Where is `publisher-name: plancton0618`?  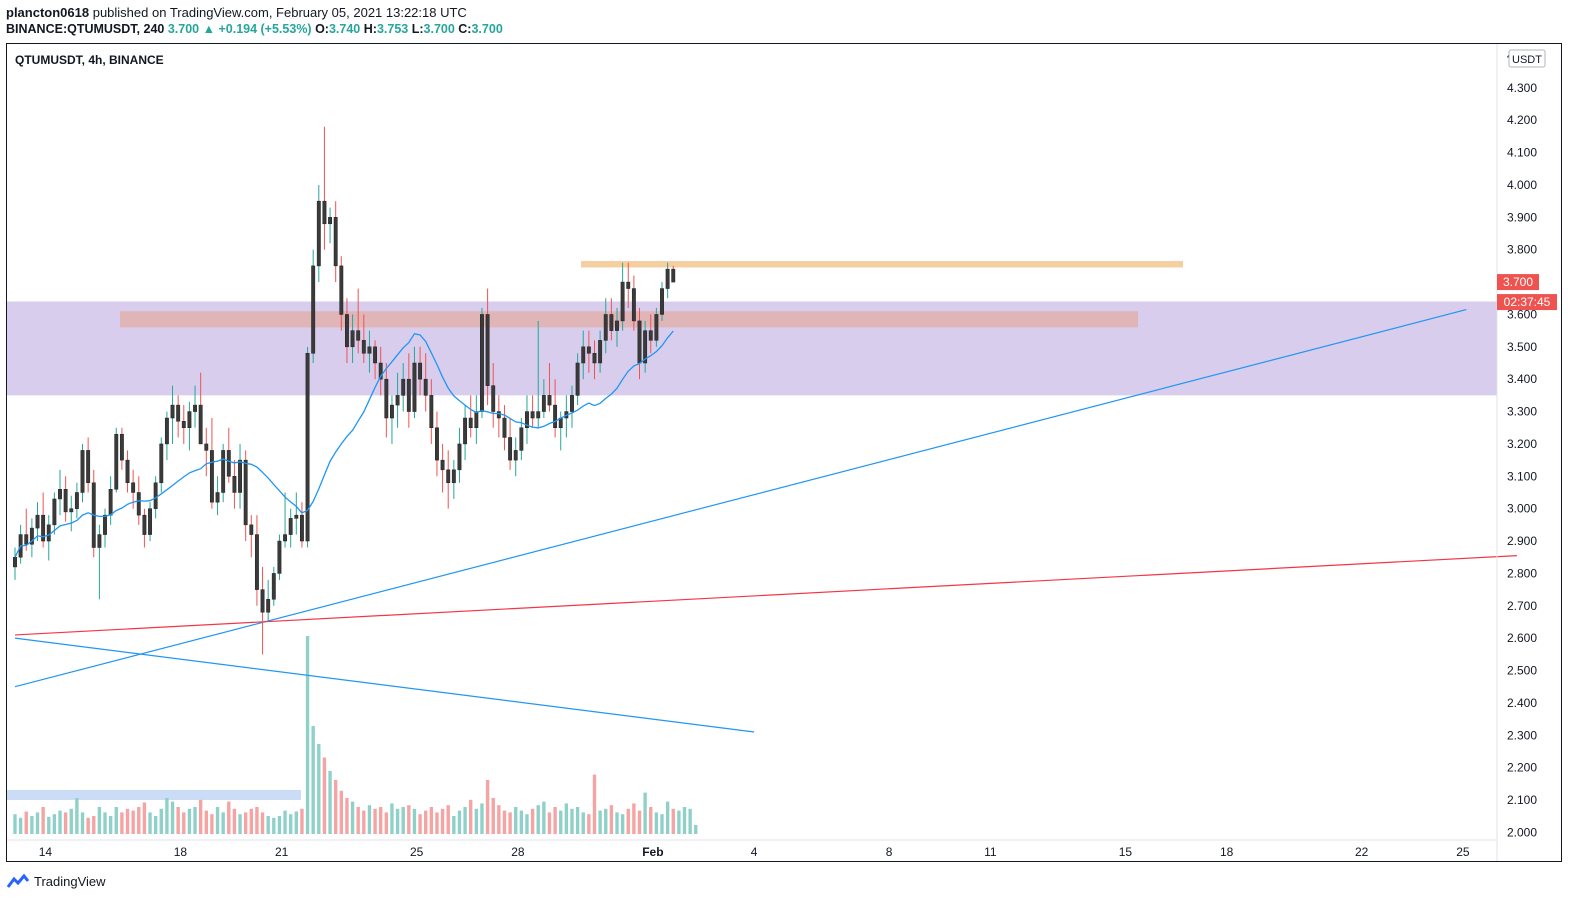 publisher-name: plancton0618 is located at coordinates (48, 12).